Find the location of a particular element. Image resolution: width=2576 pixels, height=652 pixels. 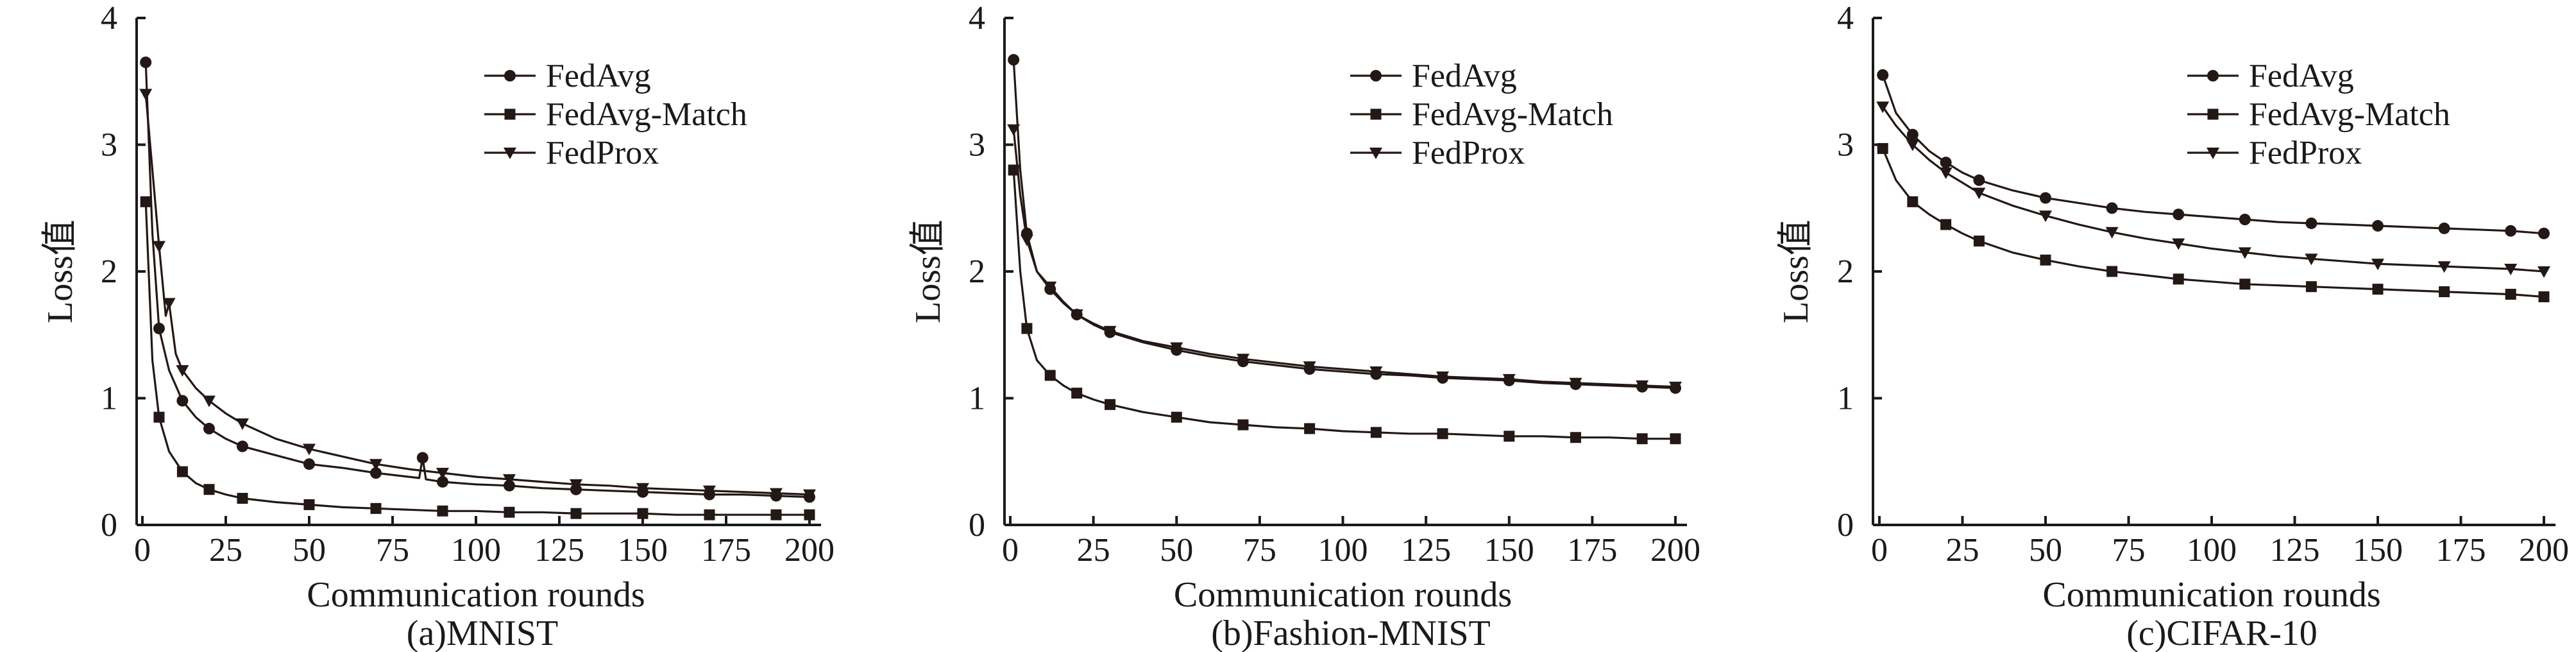

x-tick-label: 125 is located at coordinates (559, 550).